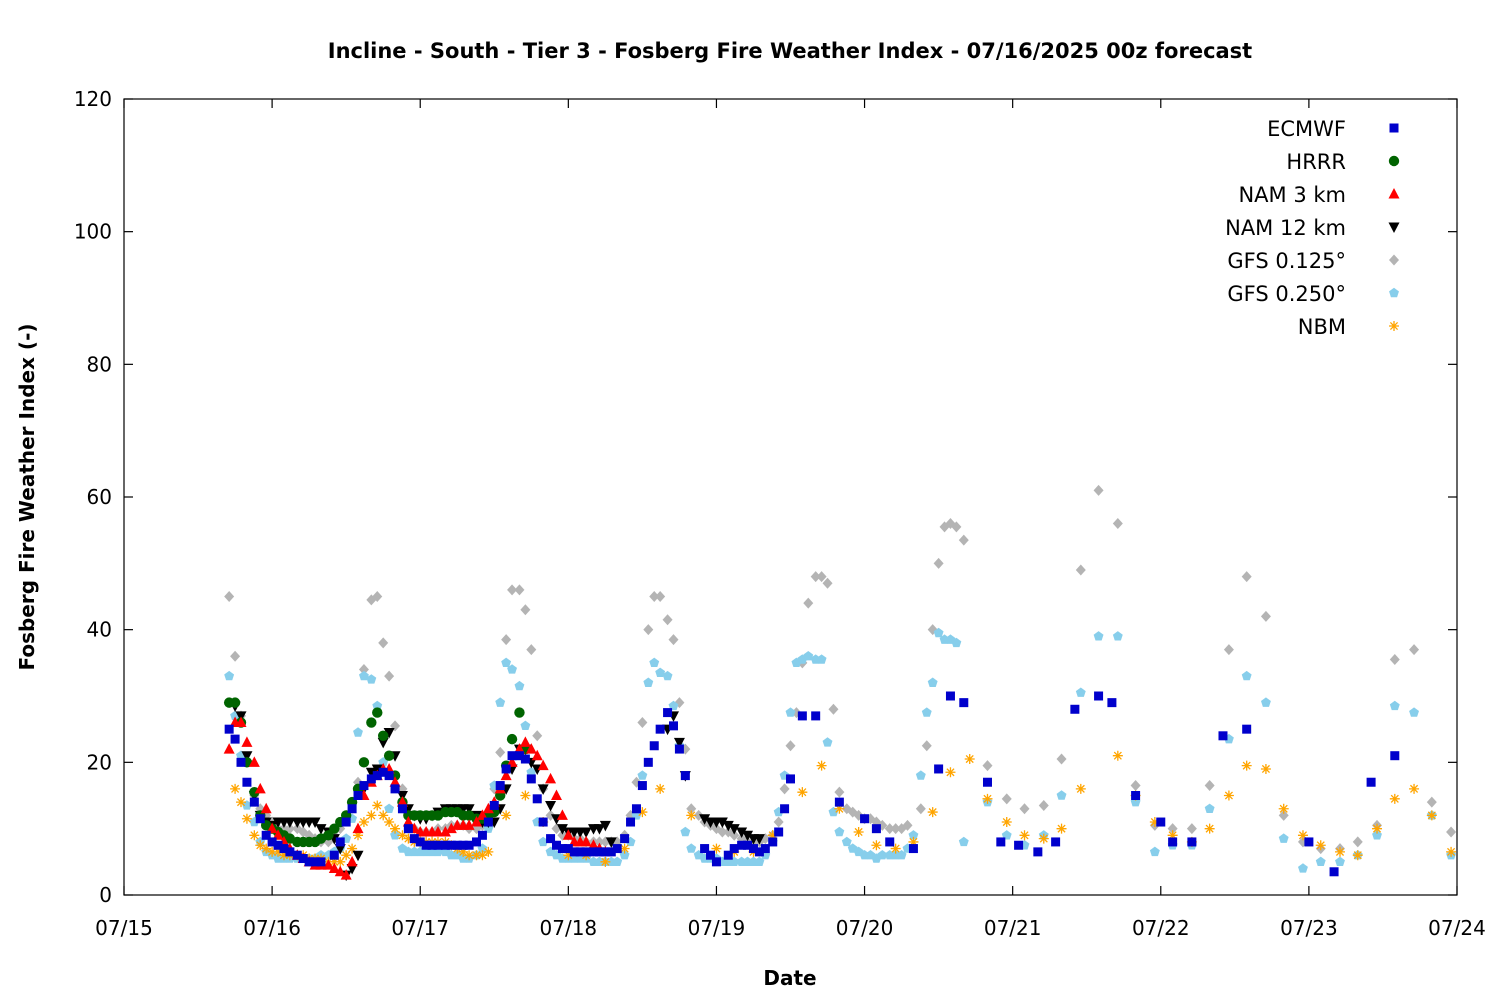 This screenshot has width=1500, height=1000. Describe the element at coordinates (124, 928) in the screenshot. I see `x-tick-label: 07/15` at that location.